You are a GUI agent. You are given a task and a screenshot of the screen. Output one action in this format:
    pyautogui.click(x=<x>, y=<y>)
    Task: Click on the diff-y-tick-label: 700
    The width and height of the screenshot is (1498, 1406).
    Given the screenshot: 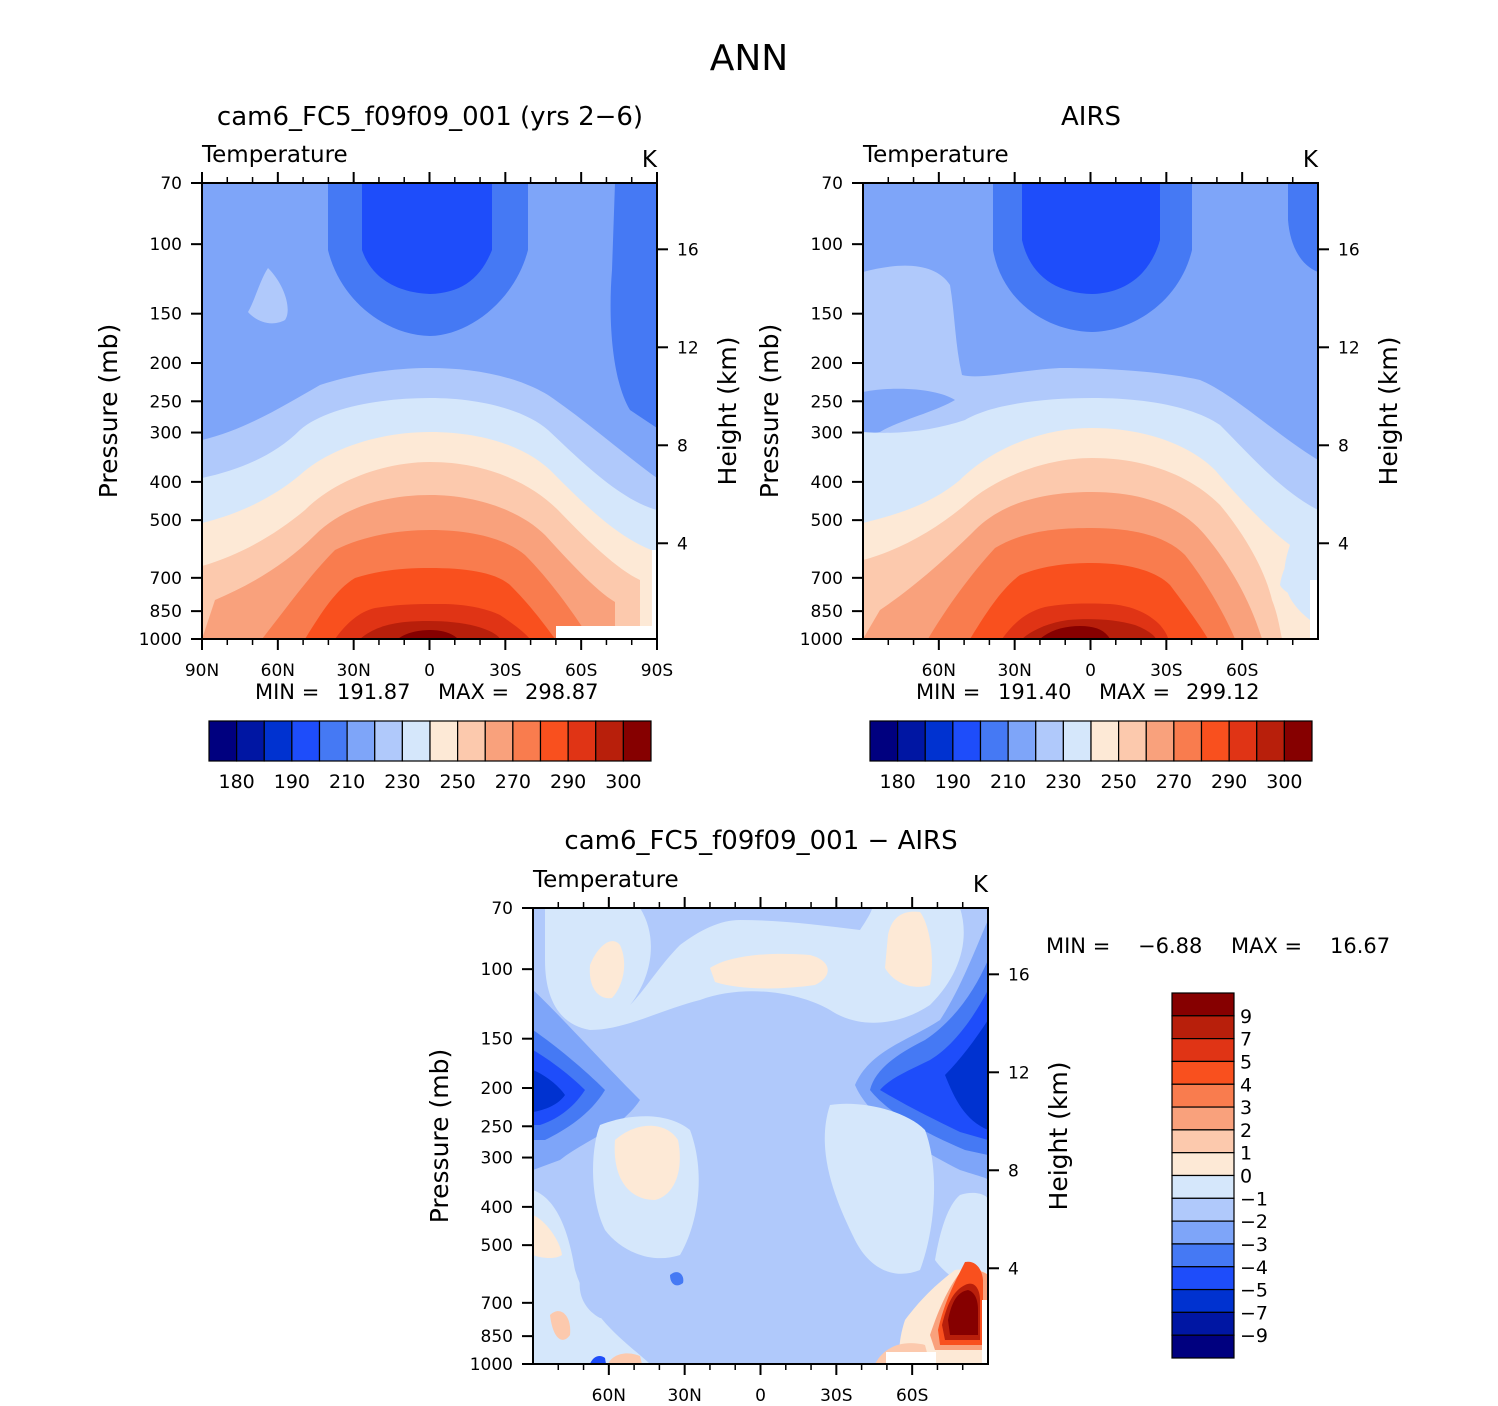 What is the action you would take?
    pyautogui.click(x=497, y=1304)
    